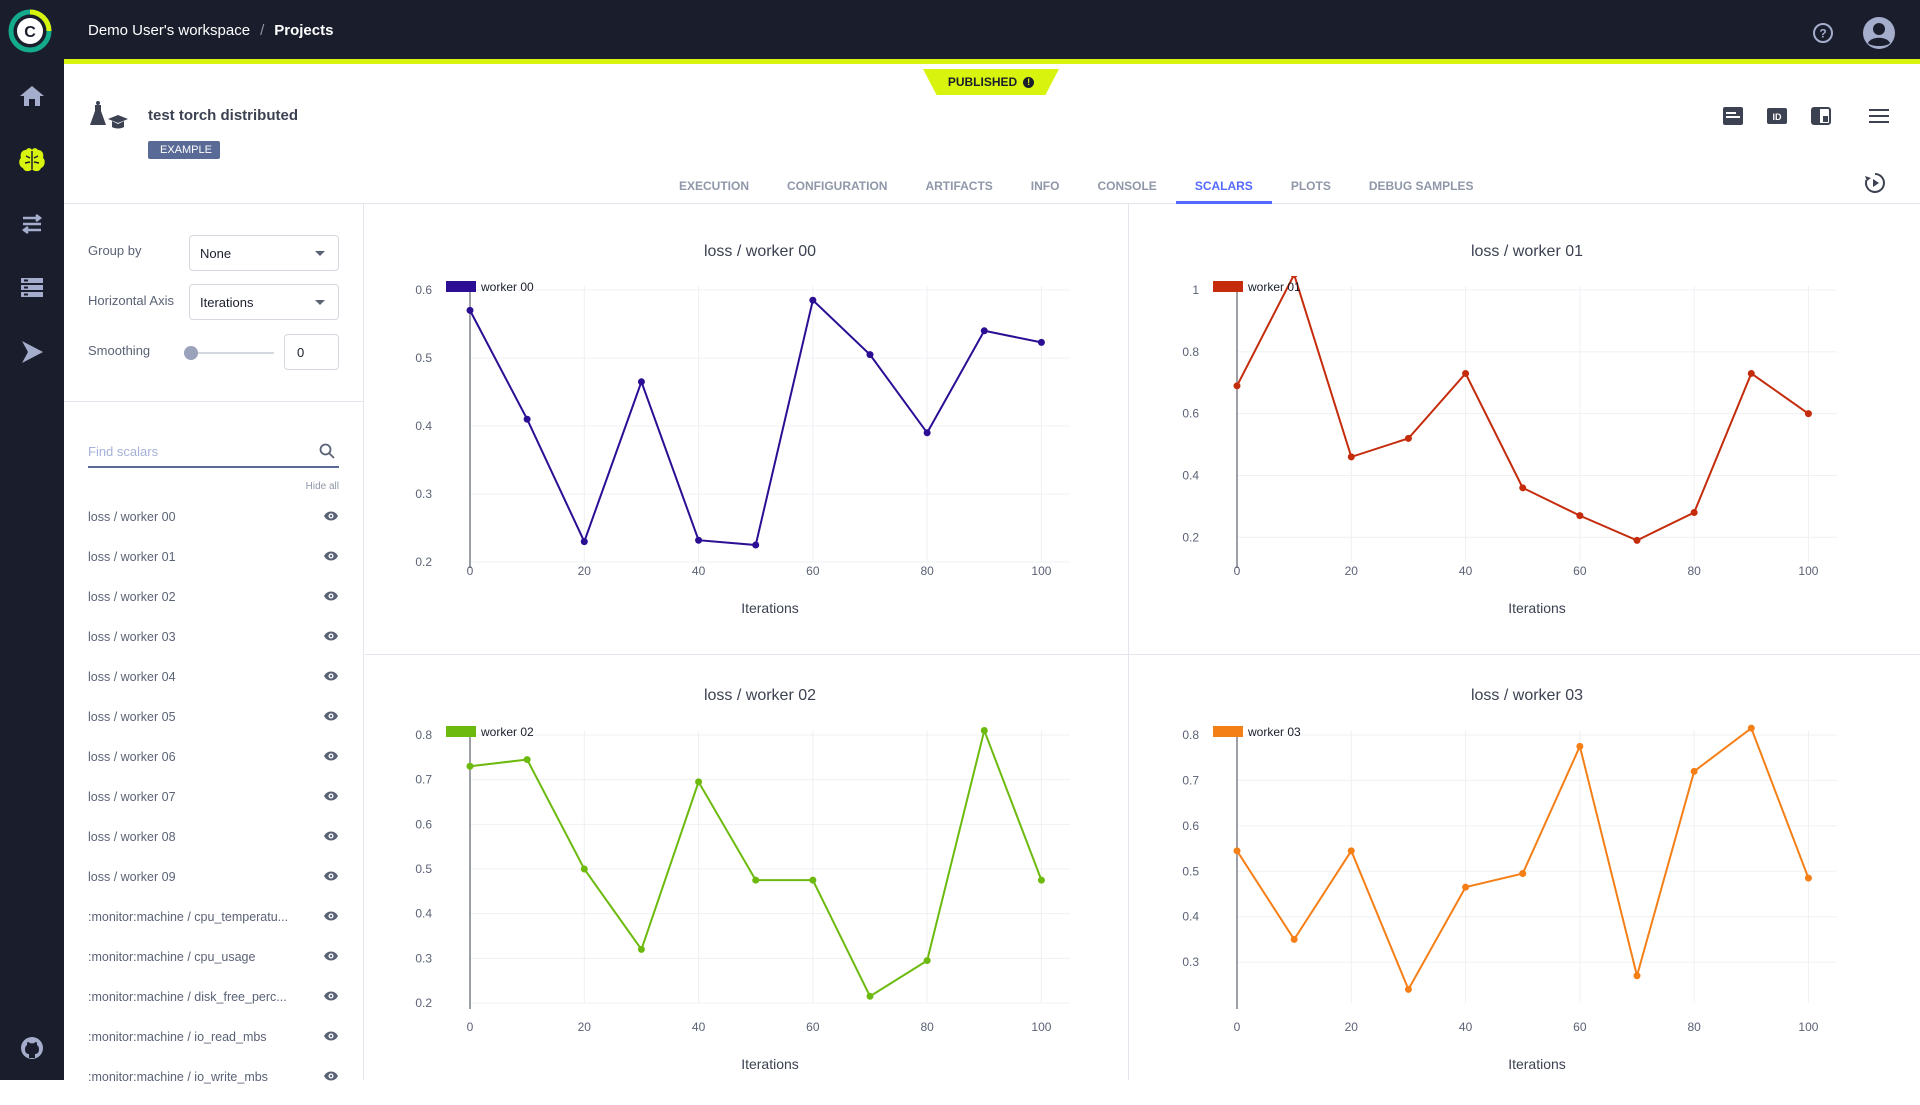  What do you see at coordinates (213, 680) in the screenshot?
I see `scalar-list-item: loss / worker 04` at bounding box center [213, 680].